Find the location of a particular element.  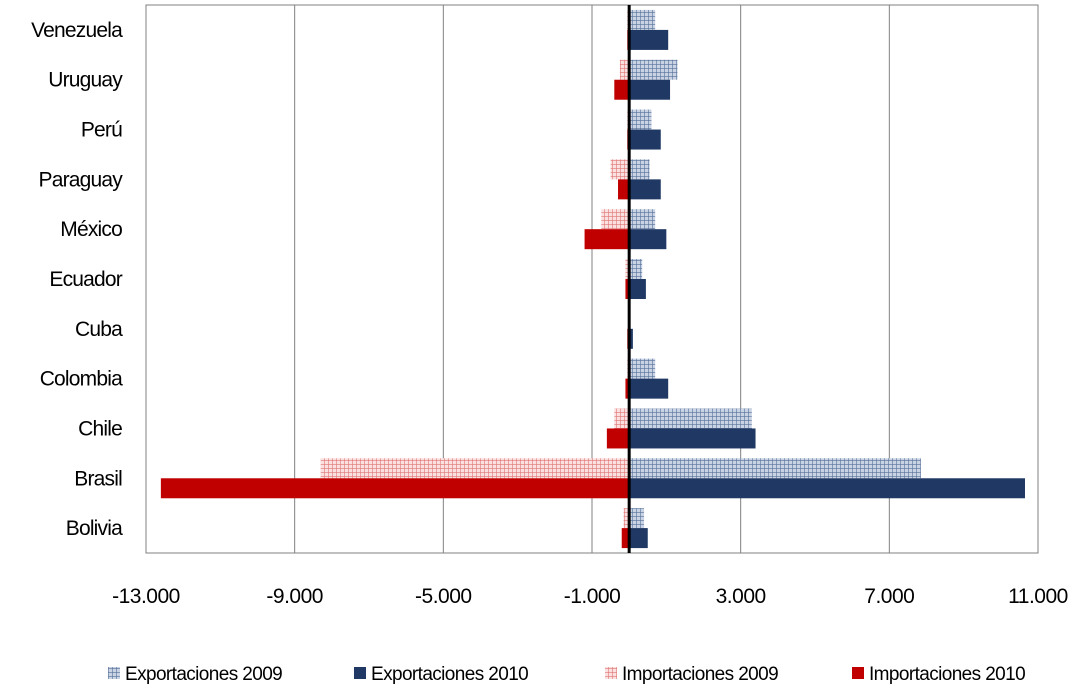

bar-exportaciones-2010-colombia is located at coordinates (649, 388).